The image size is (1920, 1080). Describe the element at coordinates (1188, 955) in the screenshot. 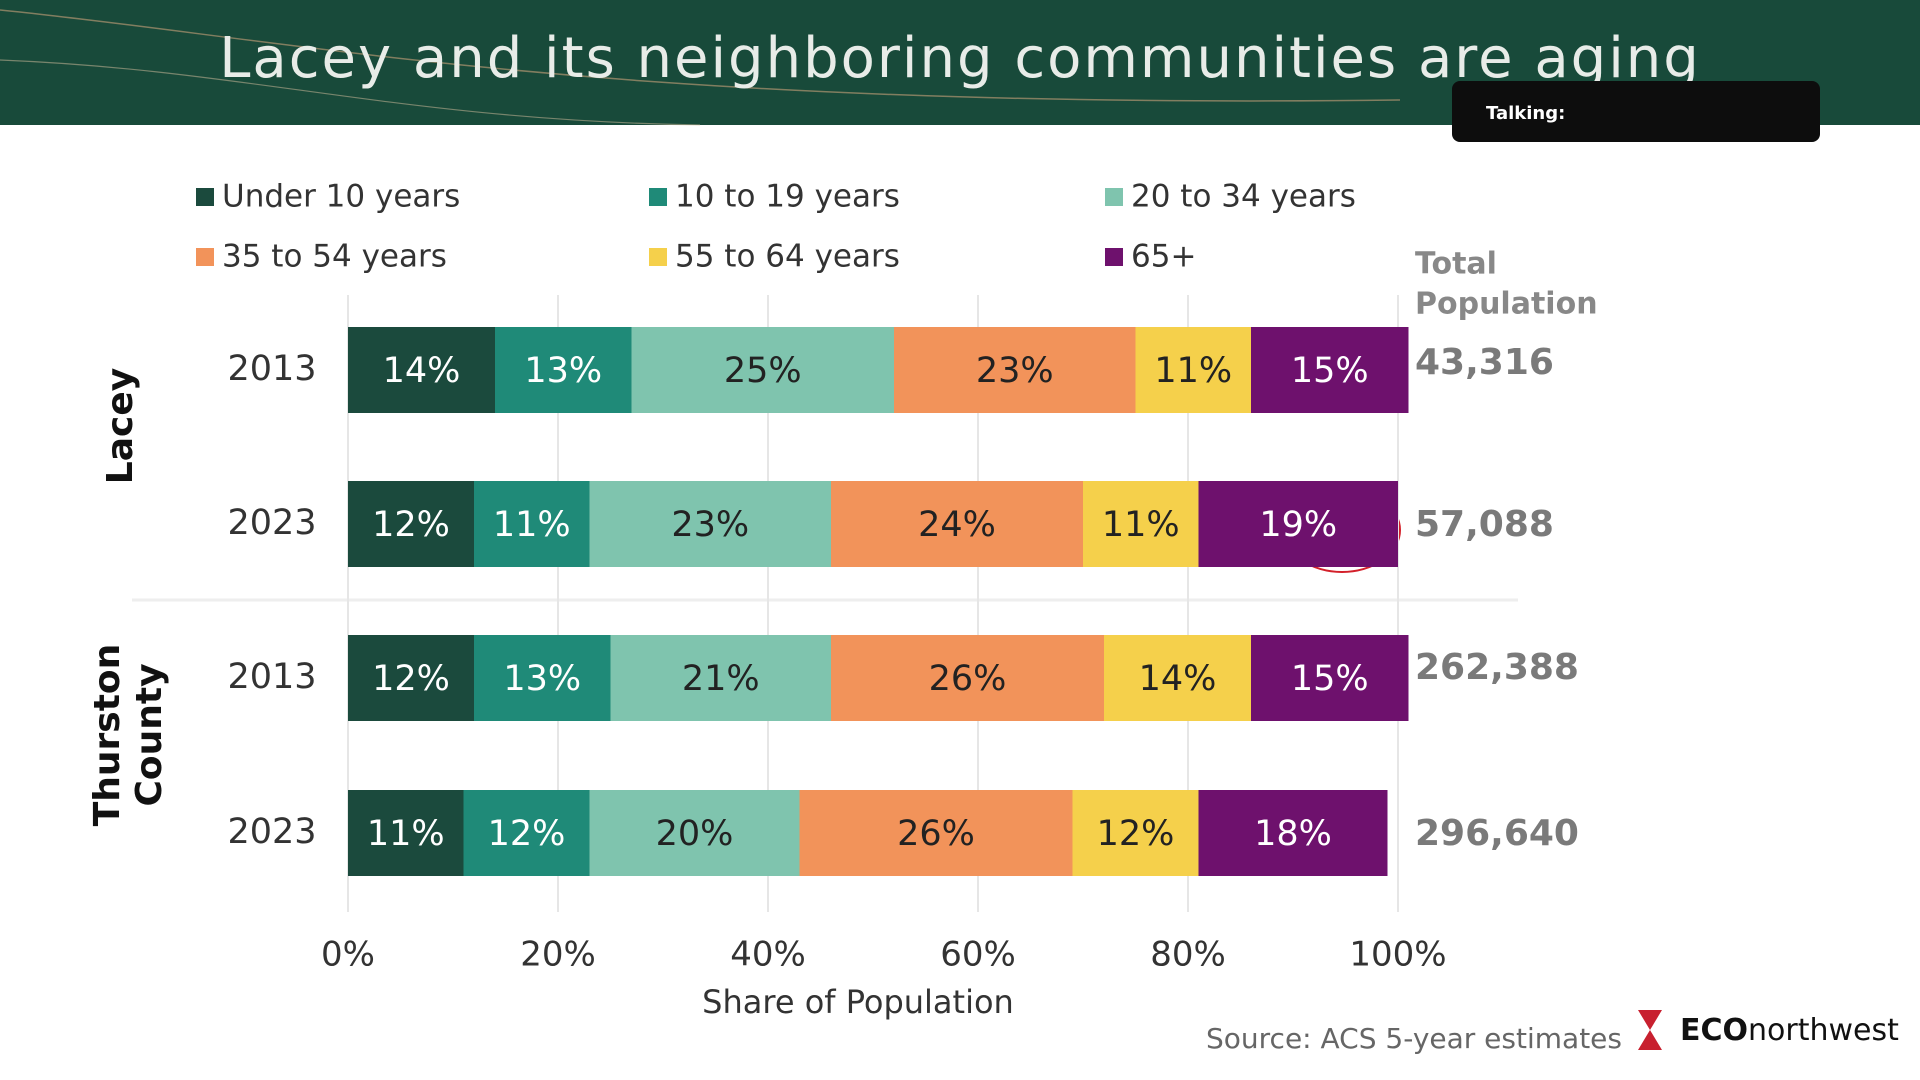

I see `x-tick-label: 80%` at that location.